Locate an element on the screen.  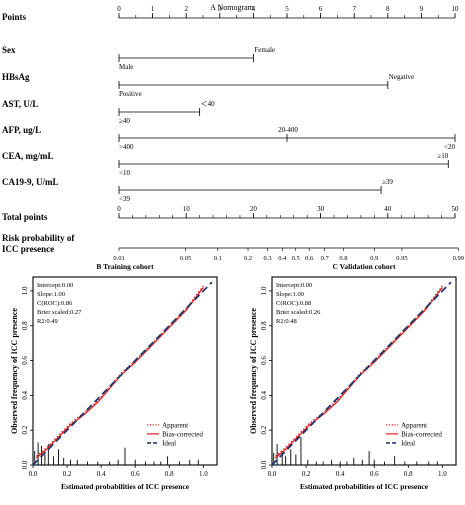
nomogram-risk-label: 0.1 is located at coordinates (218, 258).